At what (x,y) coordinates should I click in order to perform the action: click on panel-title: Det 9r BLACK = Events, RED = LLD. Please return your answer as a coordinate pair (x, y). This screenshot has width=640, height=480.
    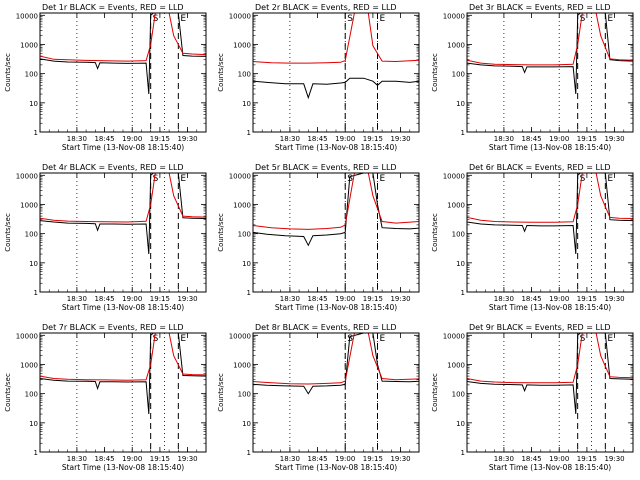
    Looking at the image, I should click on (540, 327).